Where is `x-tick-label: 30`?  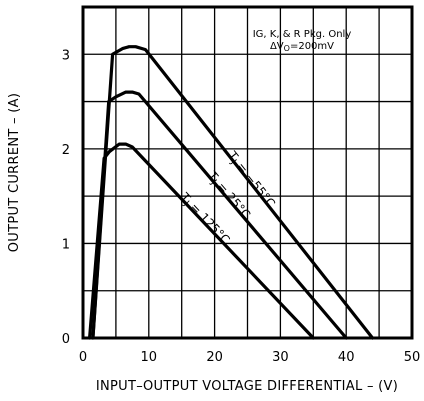
x-tick-label: 30 is located at coordinates (280, 357).